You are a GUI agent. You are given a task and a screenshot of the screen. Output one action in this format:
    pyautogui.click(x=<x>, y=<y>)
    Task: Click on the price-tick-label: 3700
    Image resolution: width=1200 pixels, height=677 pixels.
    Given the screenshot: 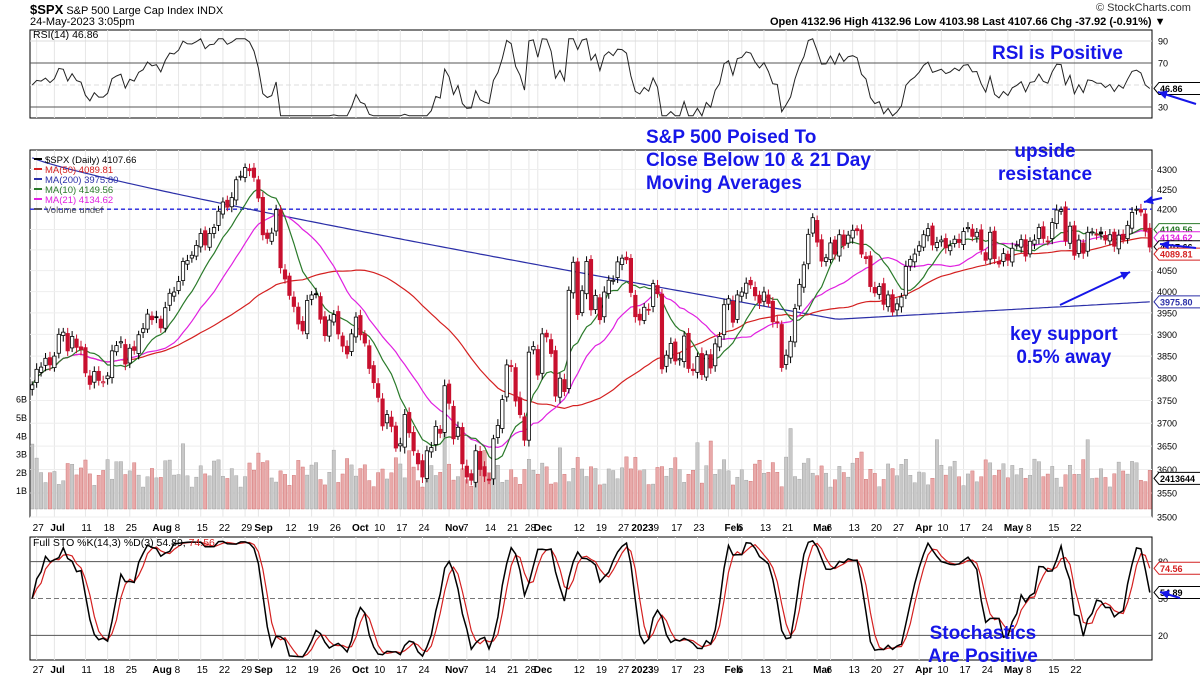 What is the action you would take?
    pyautogui.click(x=1167, y=424)
    